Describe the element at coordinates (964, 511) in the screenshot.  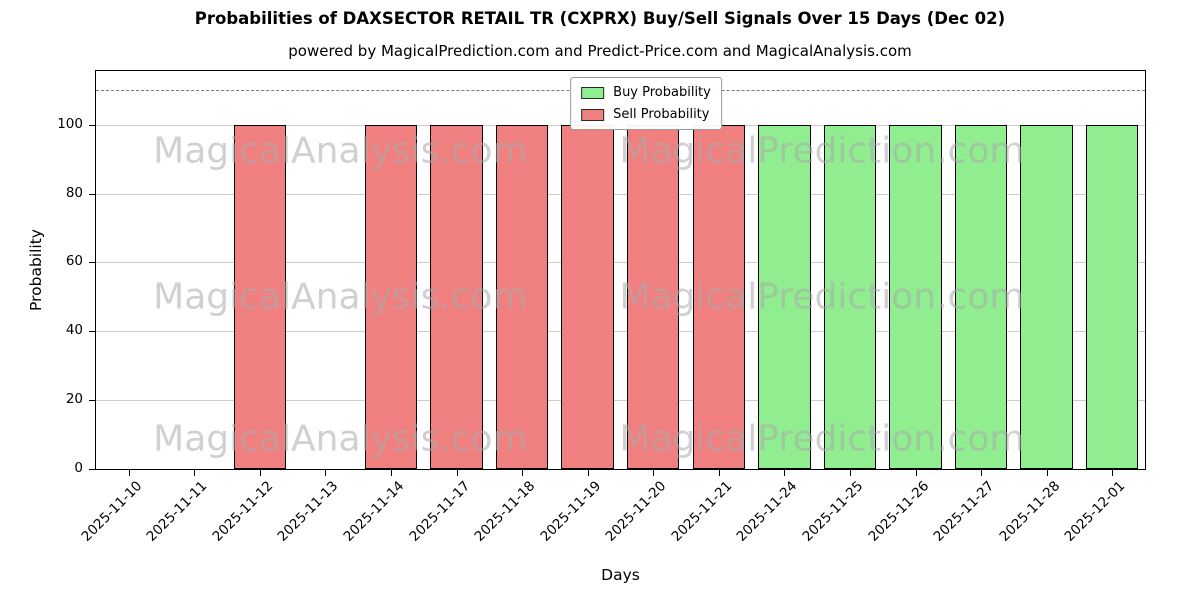
I see `x-tick-label: 2025-11-27` at that location.